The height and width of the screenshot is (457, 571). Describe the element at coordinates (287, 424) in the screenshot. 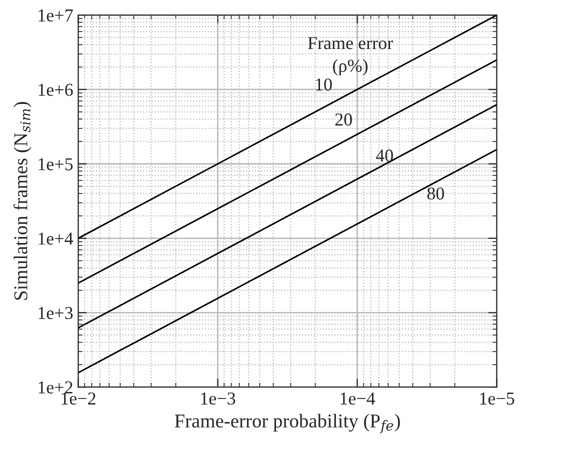

I see `x-axis-title: Frame-error probability (P$_{fe}$)` at that location.